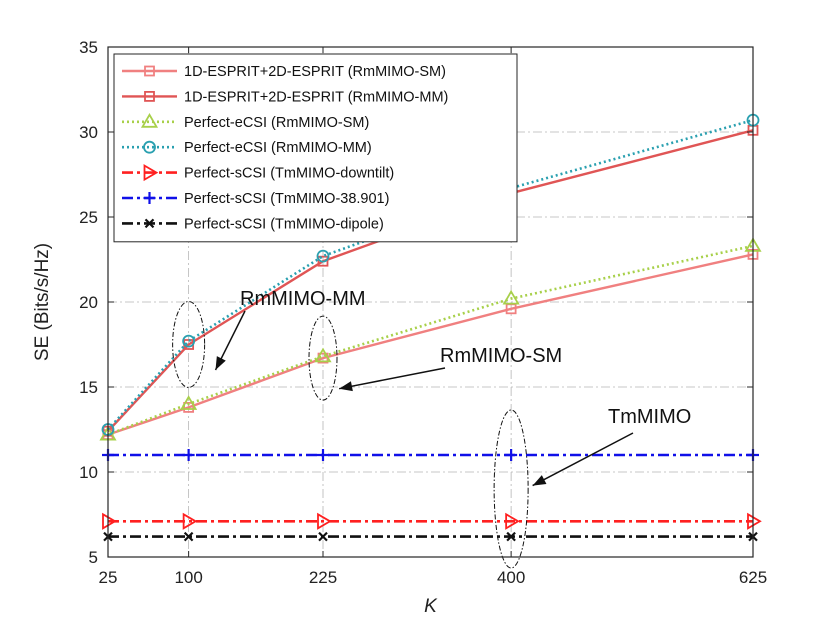 The image size is (830, 623). What do you see at coordinates (511, 577) in the screenshot?
I see `x-tick-label: 400` at bounding box center [511, 577].